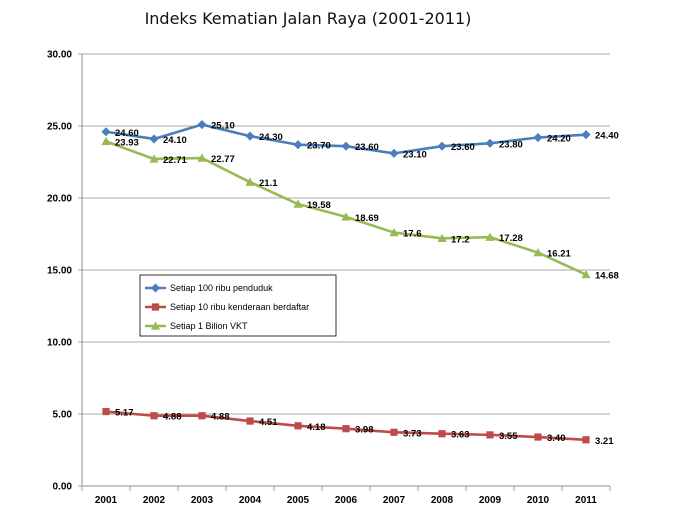 This screenshot has height=521, width=673. Describe the element at coordinates (308, 18) in the screenshot. I see `chart-title: Indeks Kematian Jalan Raya (2001-2011)` at that location.